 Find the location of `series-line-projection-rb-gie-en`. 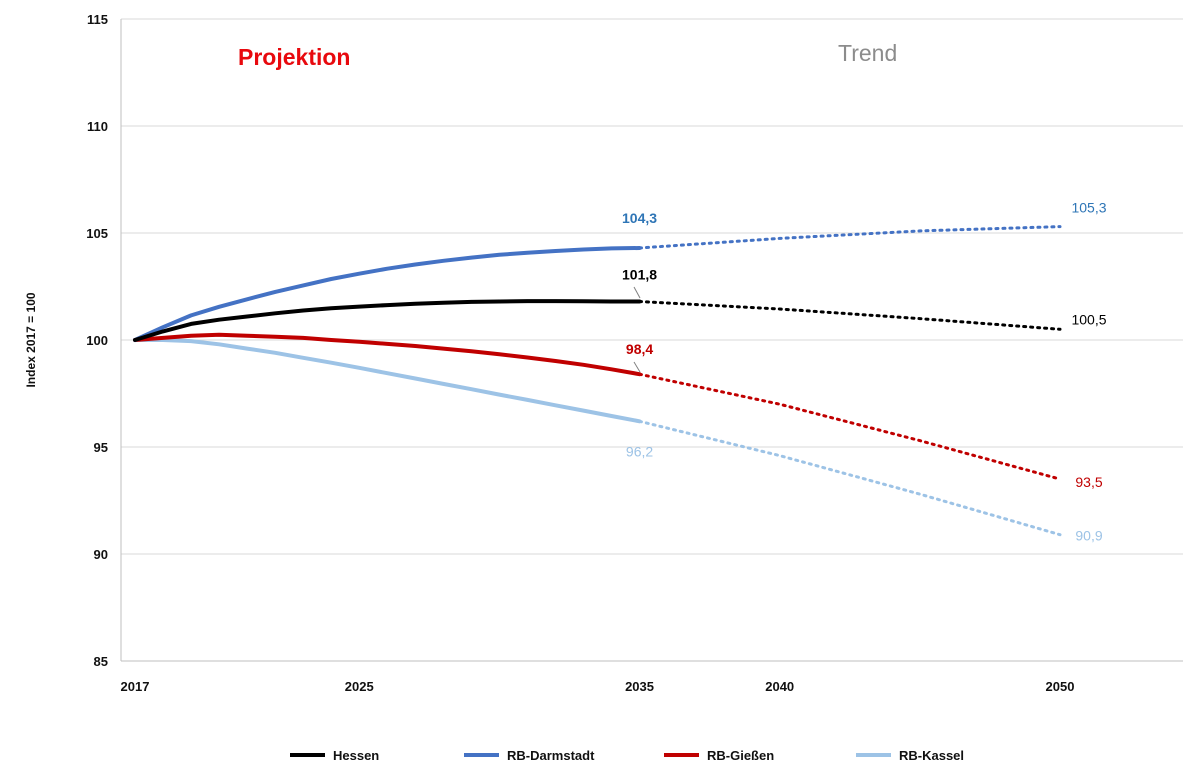

series-line-projection-rb-gie-en is located at coordinates (387, 354).